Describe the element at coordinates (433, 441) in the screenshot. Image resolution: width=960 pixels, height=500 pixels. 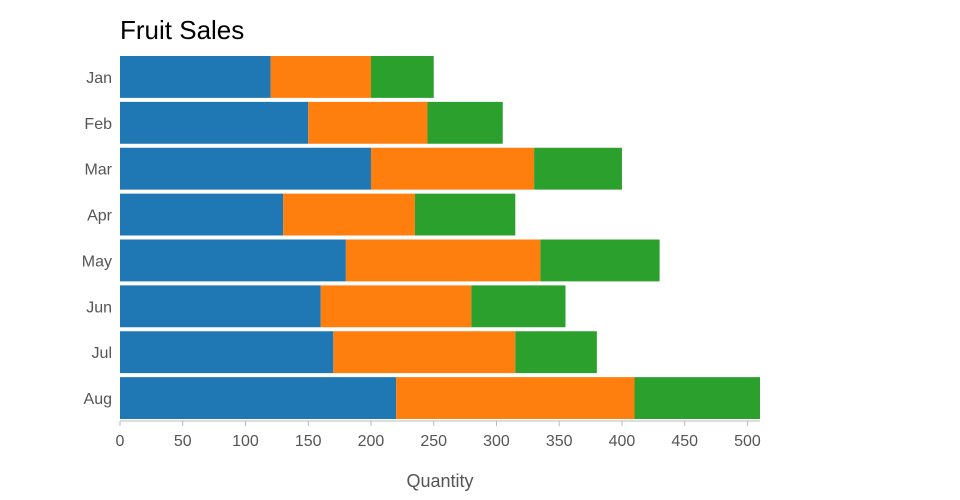
I see `x-tick-label-250: 250` at that location.